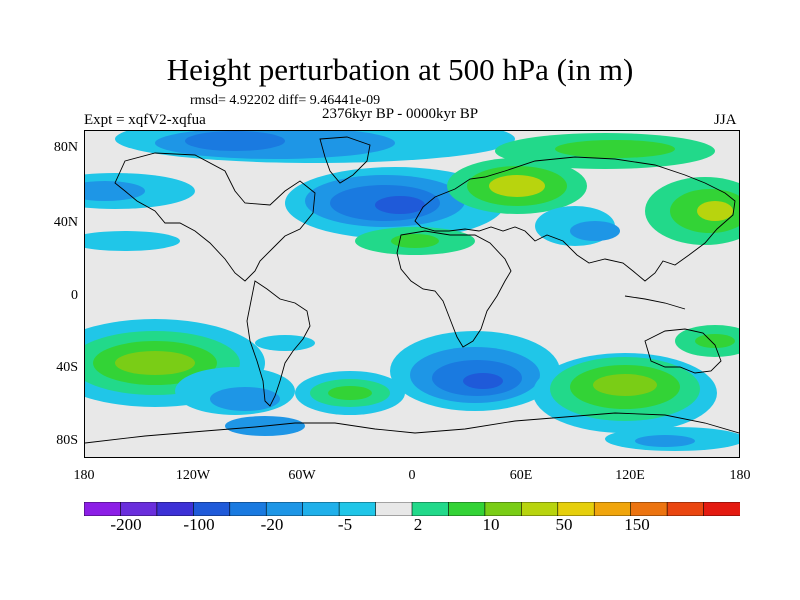 This screenshot has height=600, width=800. I want to click on colorbar-label: -200, so click(126, 524).